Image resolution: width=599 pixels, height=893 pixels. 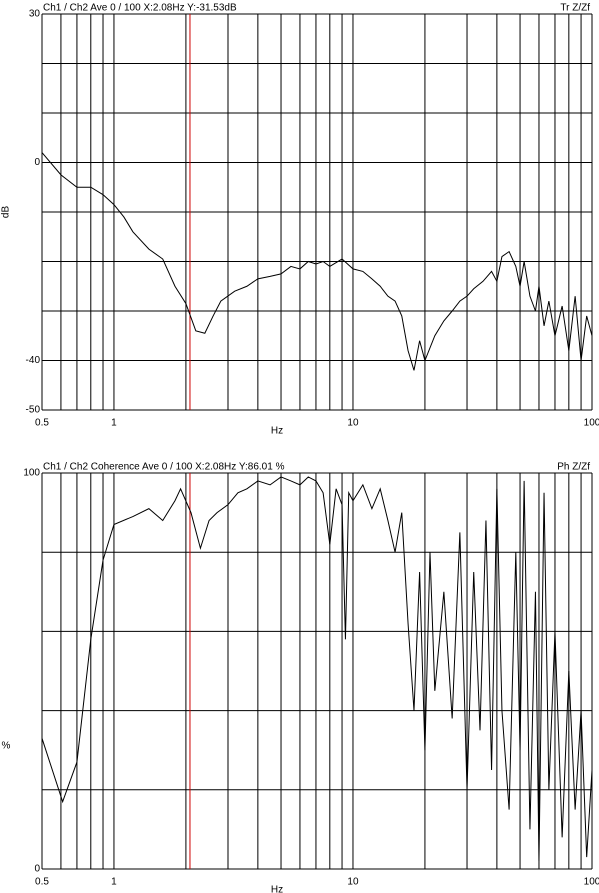 What do you see at coordinates (33, 410) in the screenshot?
I see `y-tick-label: -50` at bounding box center [33, 410].